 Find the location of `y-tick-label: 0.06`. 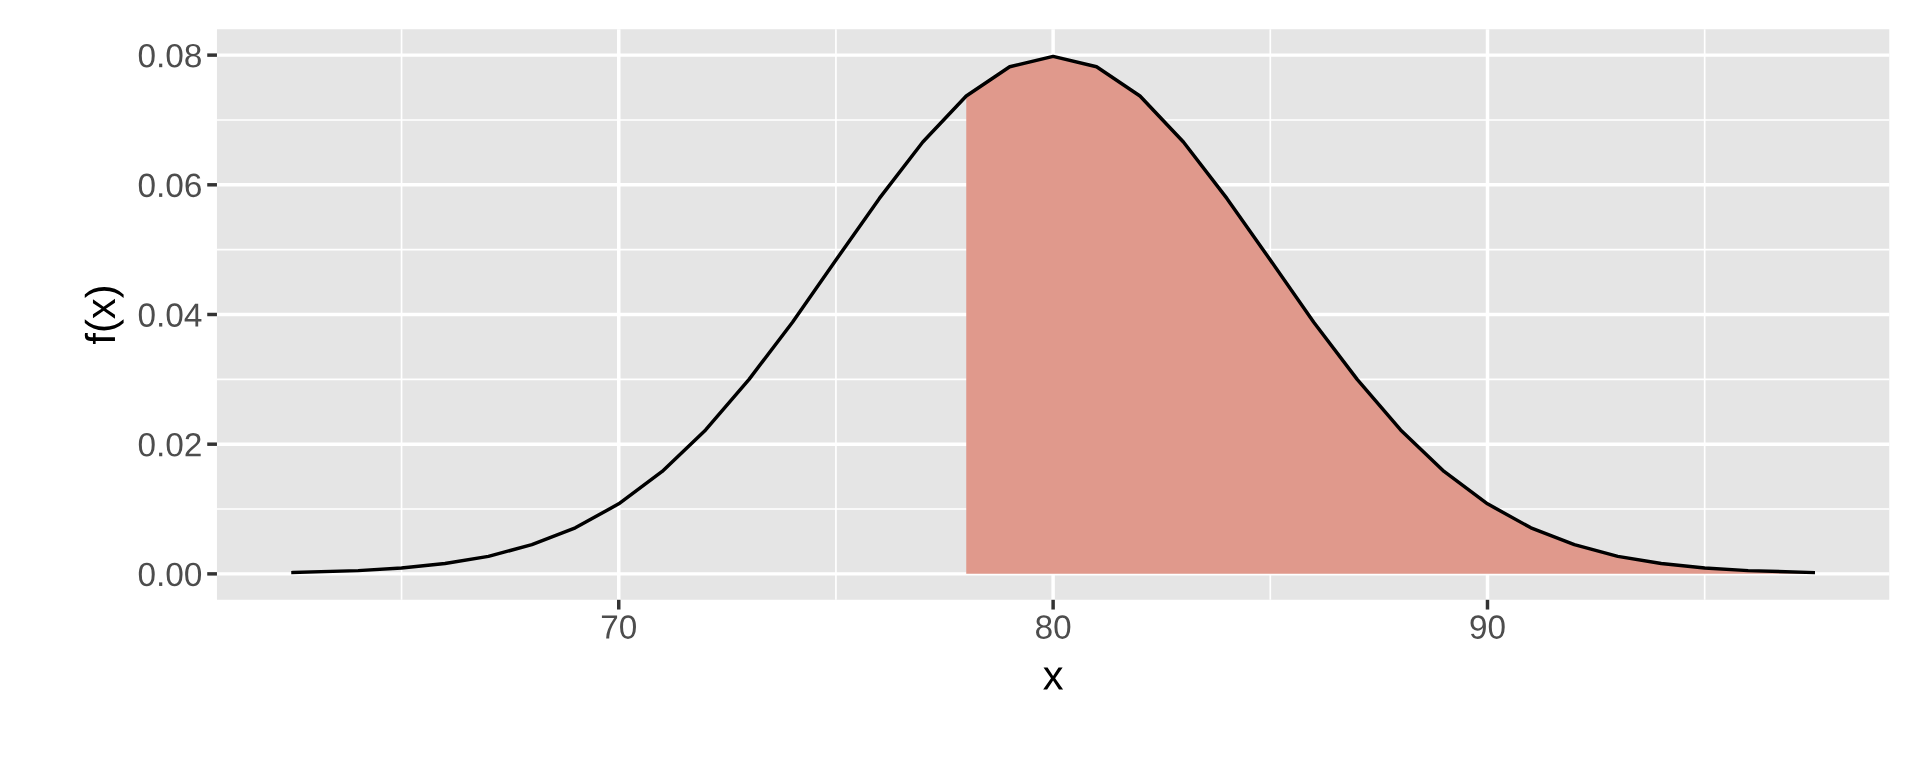

y-tick-label: 0.06 is located at coordinates (169, 185).